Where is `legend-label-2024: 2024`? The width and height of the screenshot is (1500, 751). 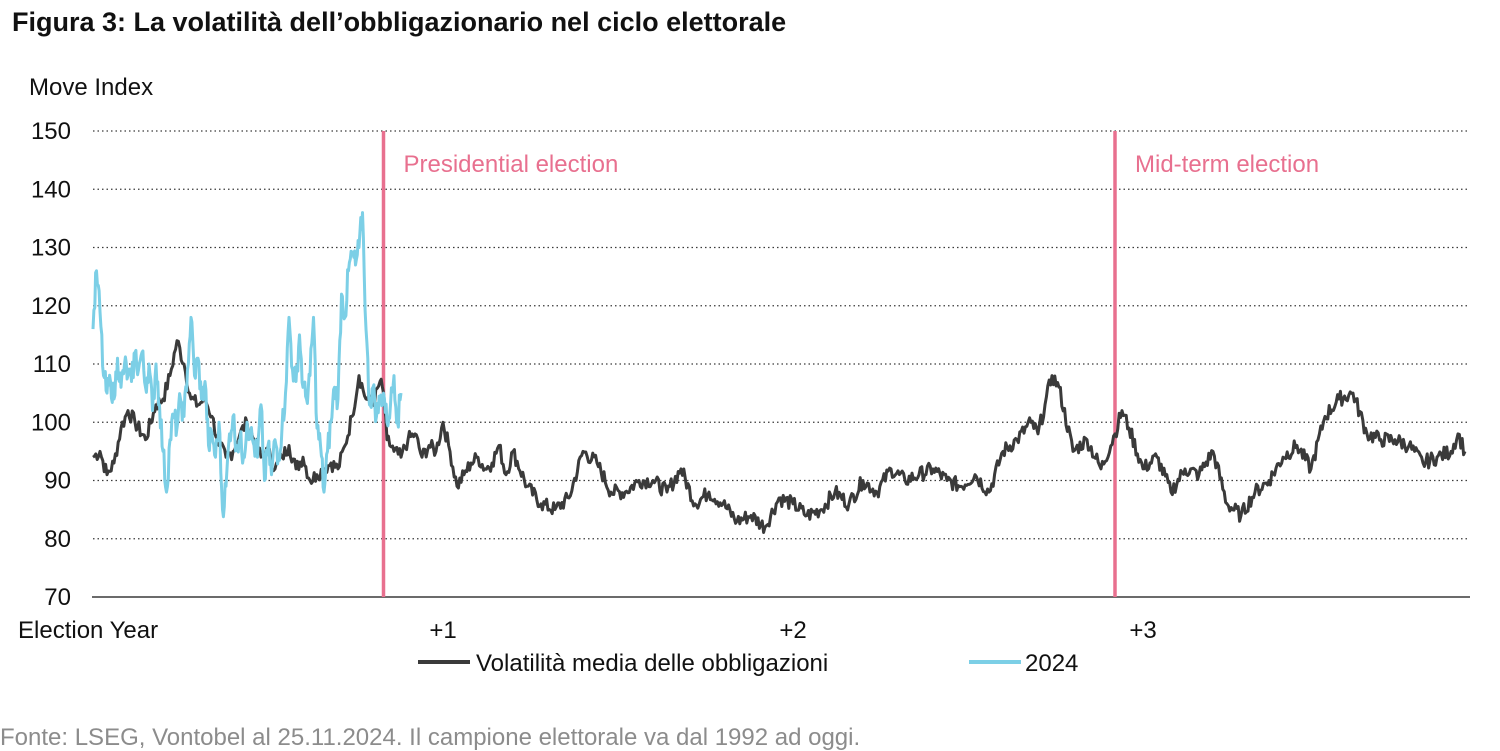
legend-label-2024: 2024 is located at coordinates (1051, 663).